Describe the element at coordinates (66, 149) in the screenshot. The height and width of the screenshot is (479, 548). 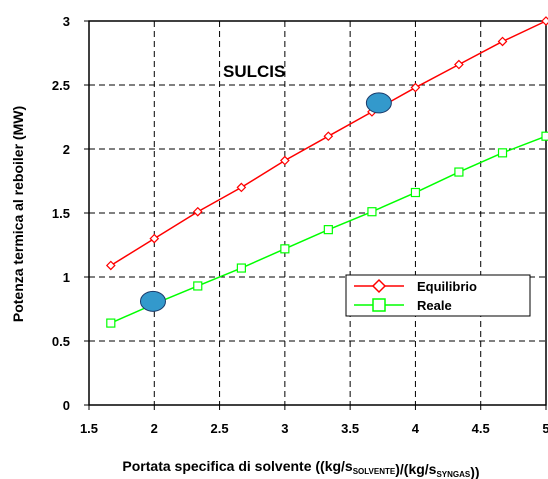
I see `y-tick-label: 2` at that location.